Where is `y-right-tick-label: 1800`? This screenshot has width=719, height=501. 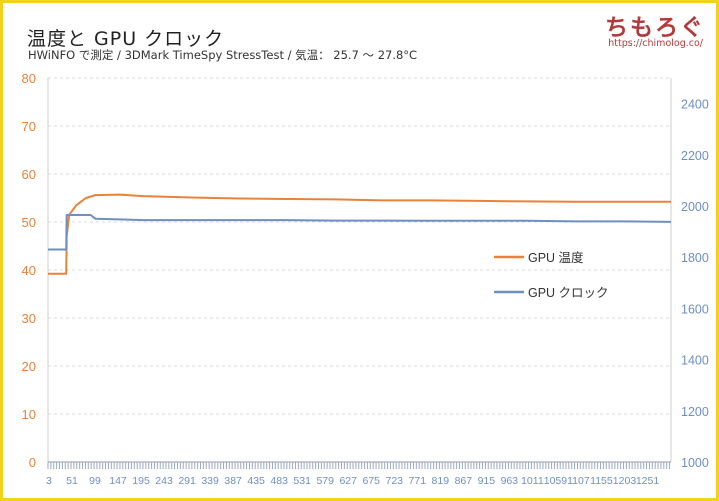
y-right-tick-label: 1800 is located at coordinates (695, 258).